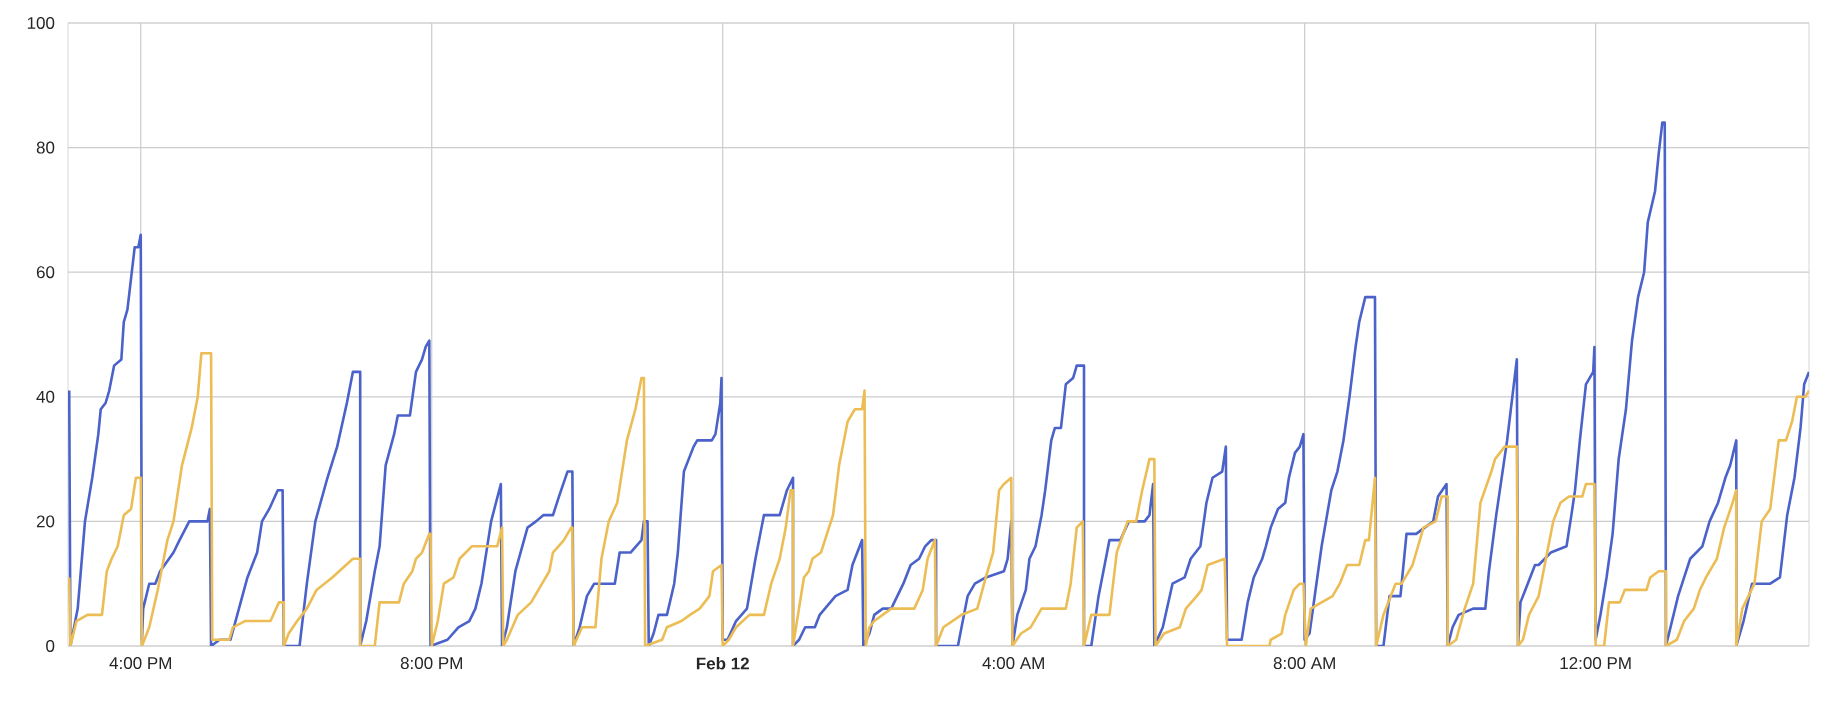  What do you see at coordinates (45, 147) in the screenshot?
I see `y-tick-label: 80` at bounding box center [45, 147].